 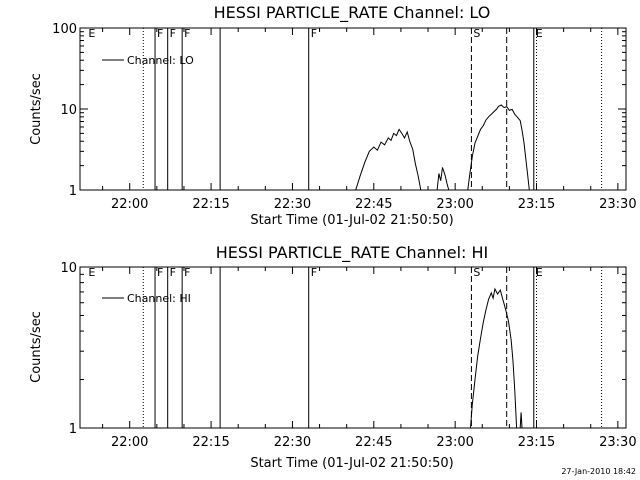 What do you see at coordinates (598, 471) in the screenshot?
I see `plot-timestamp: 27-Jan-2010 18:42` at bounding box center [598, 471].